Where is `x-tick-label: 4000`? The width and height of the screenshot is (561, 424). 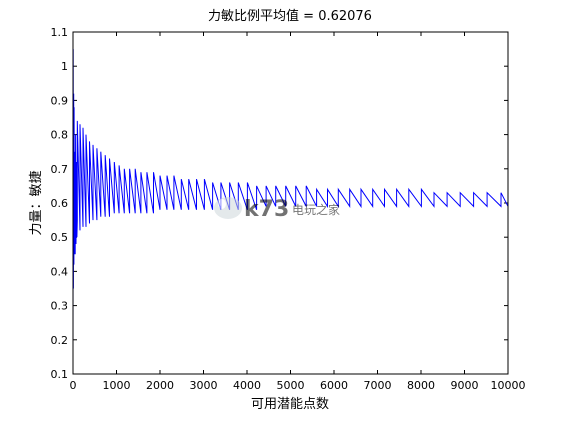
x-tick-label: 4000 is located at coordinates (247, 385).